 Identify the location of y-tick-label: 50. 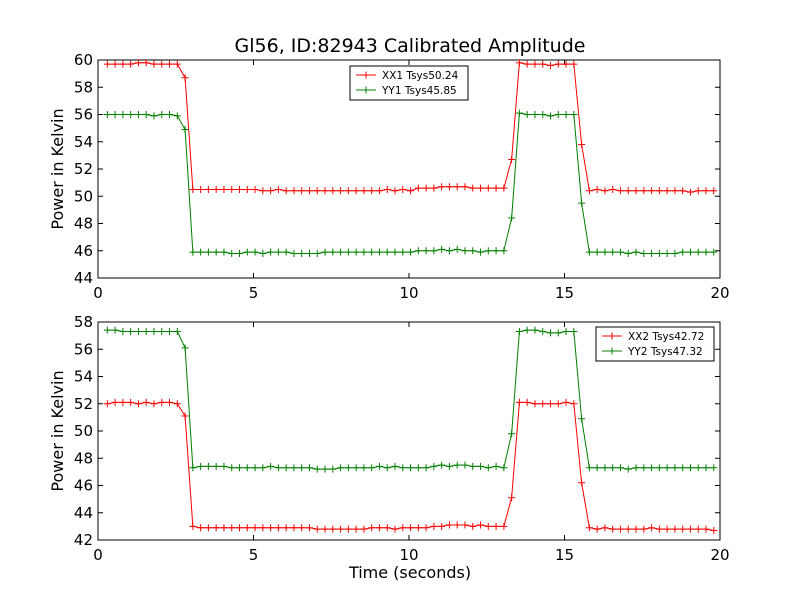
(83, 431).